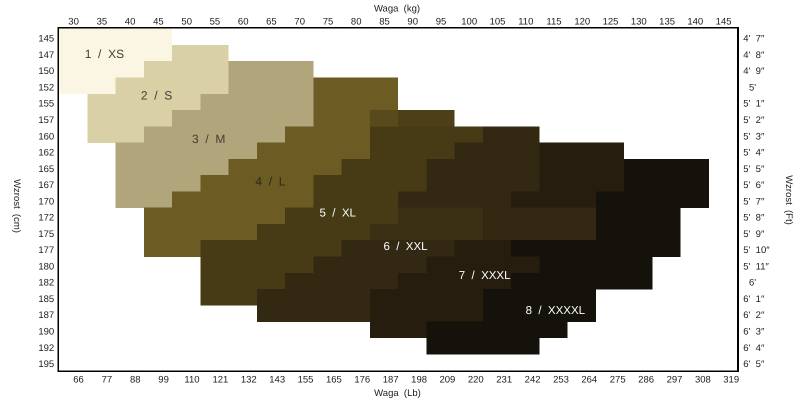 The width and height of the screenshot is (800, 406). What do you see at coordinates (752, 88) in the screenshot?
I see `svg-text: 5'` at bounding box center [752, 88].